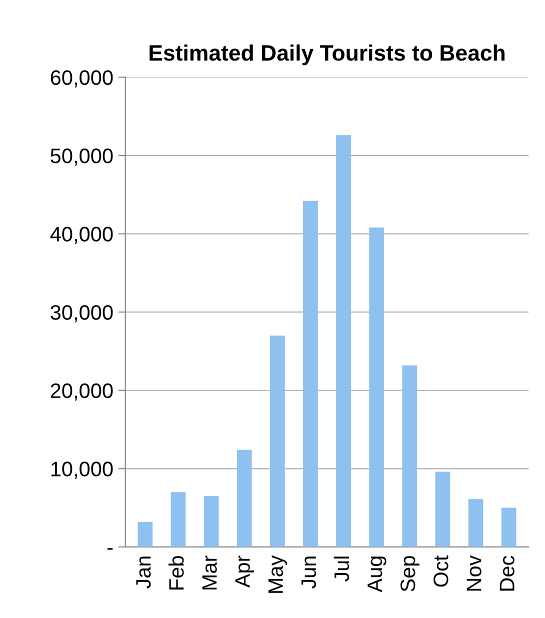  What do you see at coordinates (327, 55) in the screenshot?
I see `chart-title: Estimated Daily Tourists to Beach` at bounding box center [327, 55].